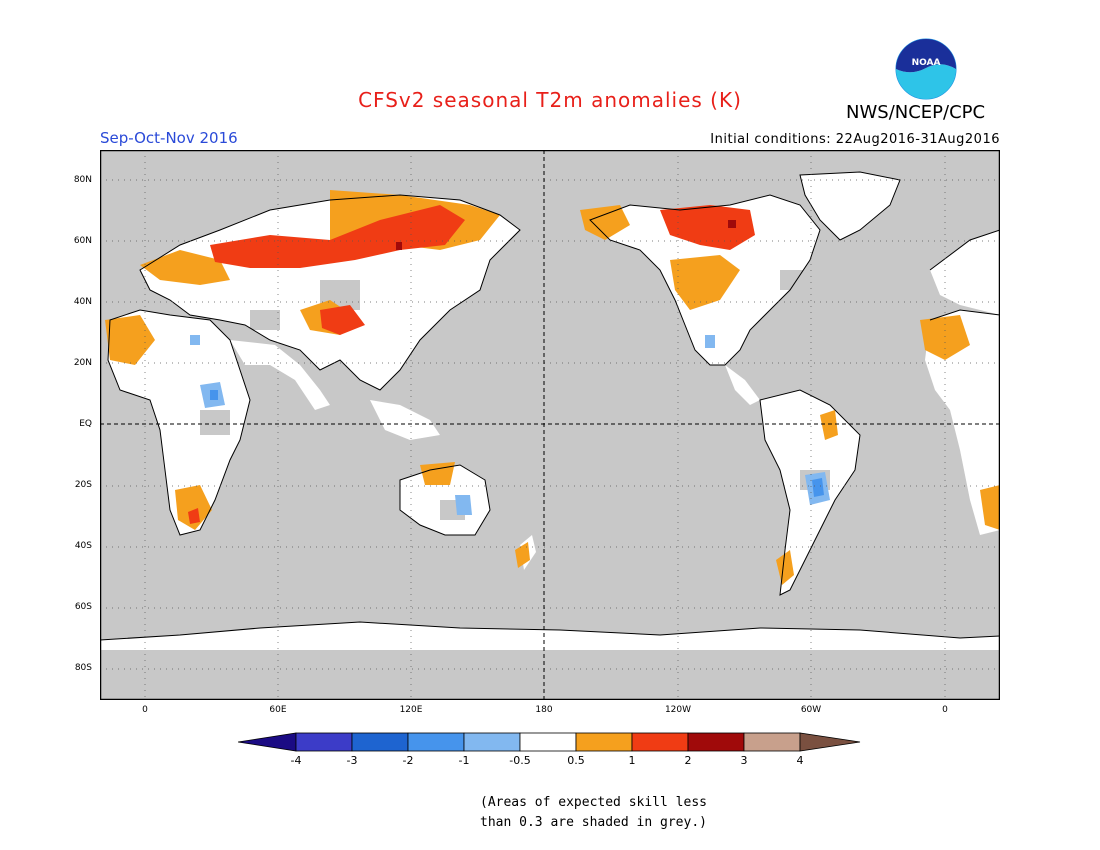 The image size is (1100, 850). Describe the element at coordinates (408, 760) in the screenshot. I see `colorbar-tick: -2` at that location.